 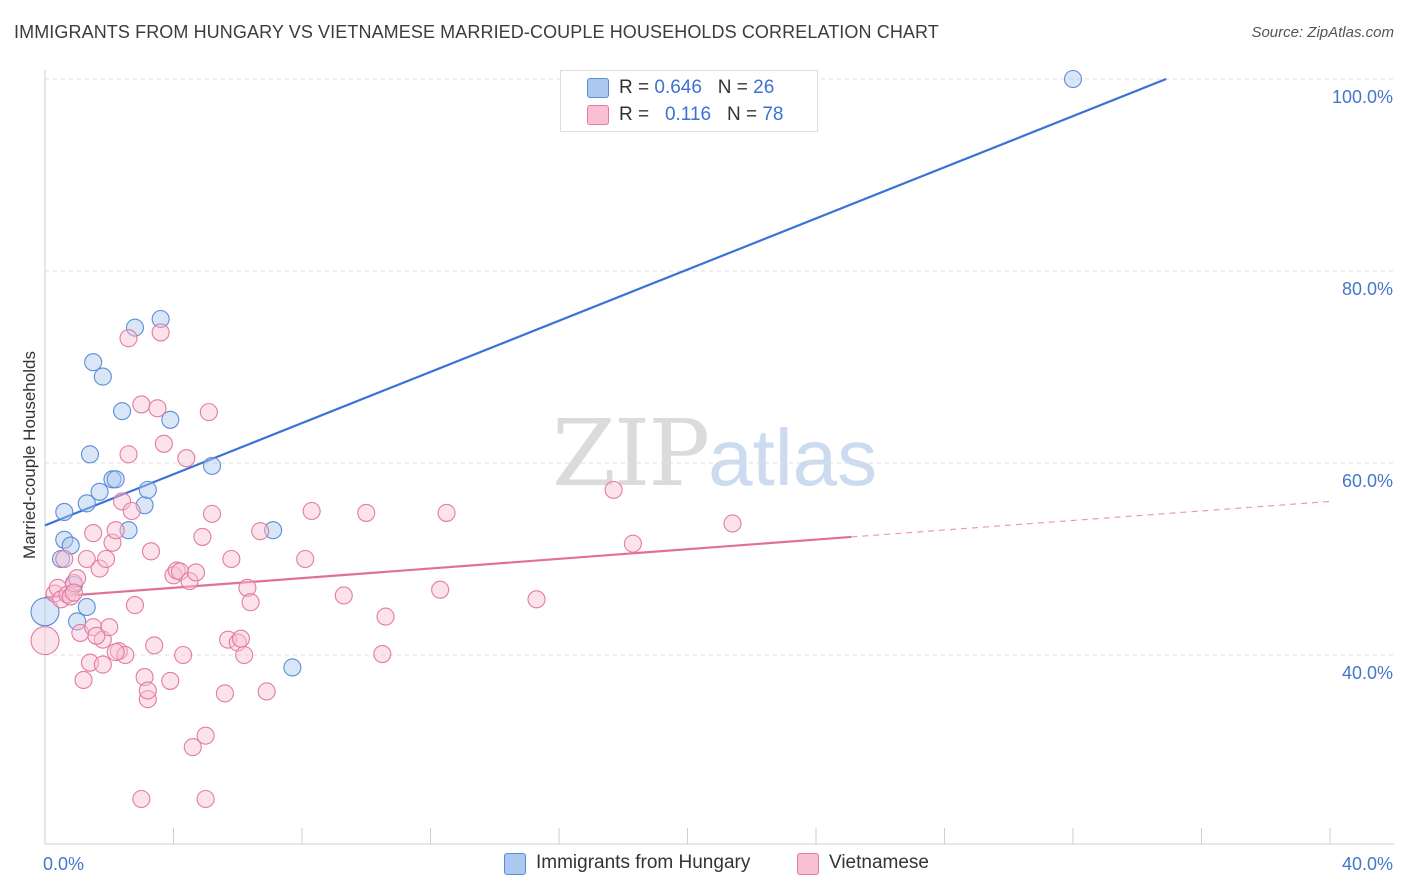 What do you see at coordinates (643, 862) in the screenshot?
I see `legend-label: Immigrants from Hungary` at bounding box center [643, 862].